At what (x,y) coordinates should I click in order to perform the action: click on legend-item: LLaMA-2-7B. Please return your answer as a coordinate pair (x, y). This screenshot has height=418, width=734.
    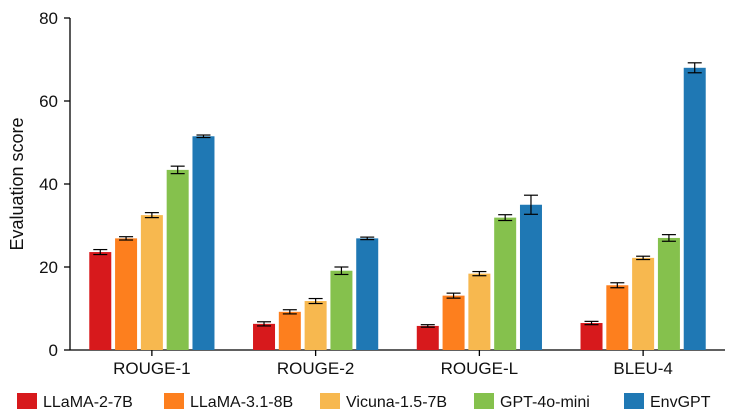
    Looking at the image, I should click on (75, 402).